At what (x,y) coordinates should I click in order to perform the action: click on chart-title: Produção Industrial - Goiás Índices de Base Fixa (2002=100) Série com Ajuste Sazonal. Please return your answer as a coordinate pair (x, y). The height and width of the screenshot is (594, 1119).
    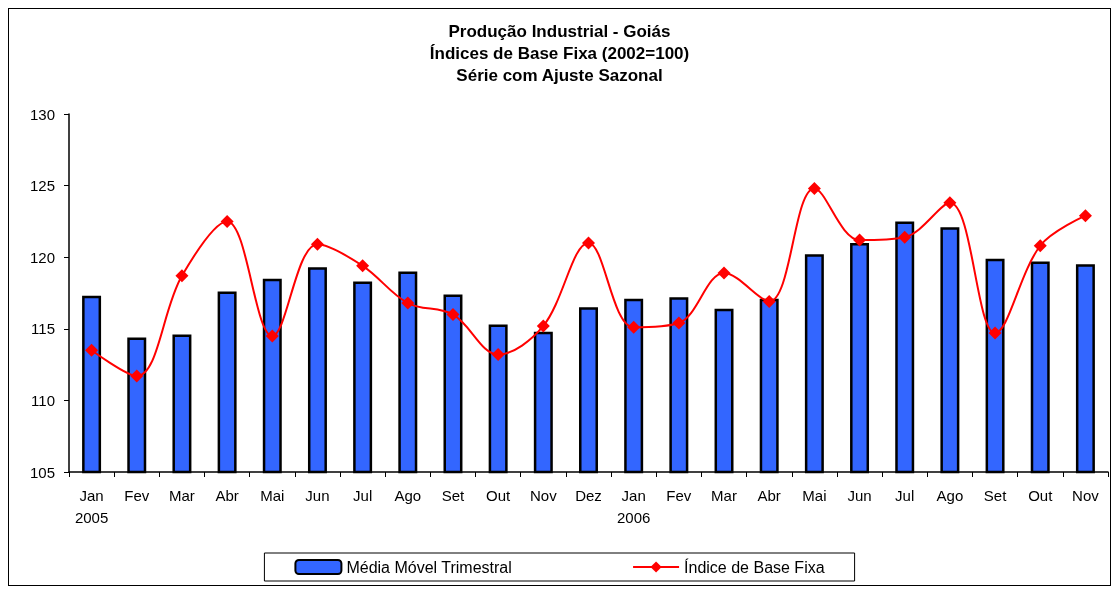
    Looking at the image, I should click on (559, 53).